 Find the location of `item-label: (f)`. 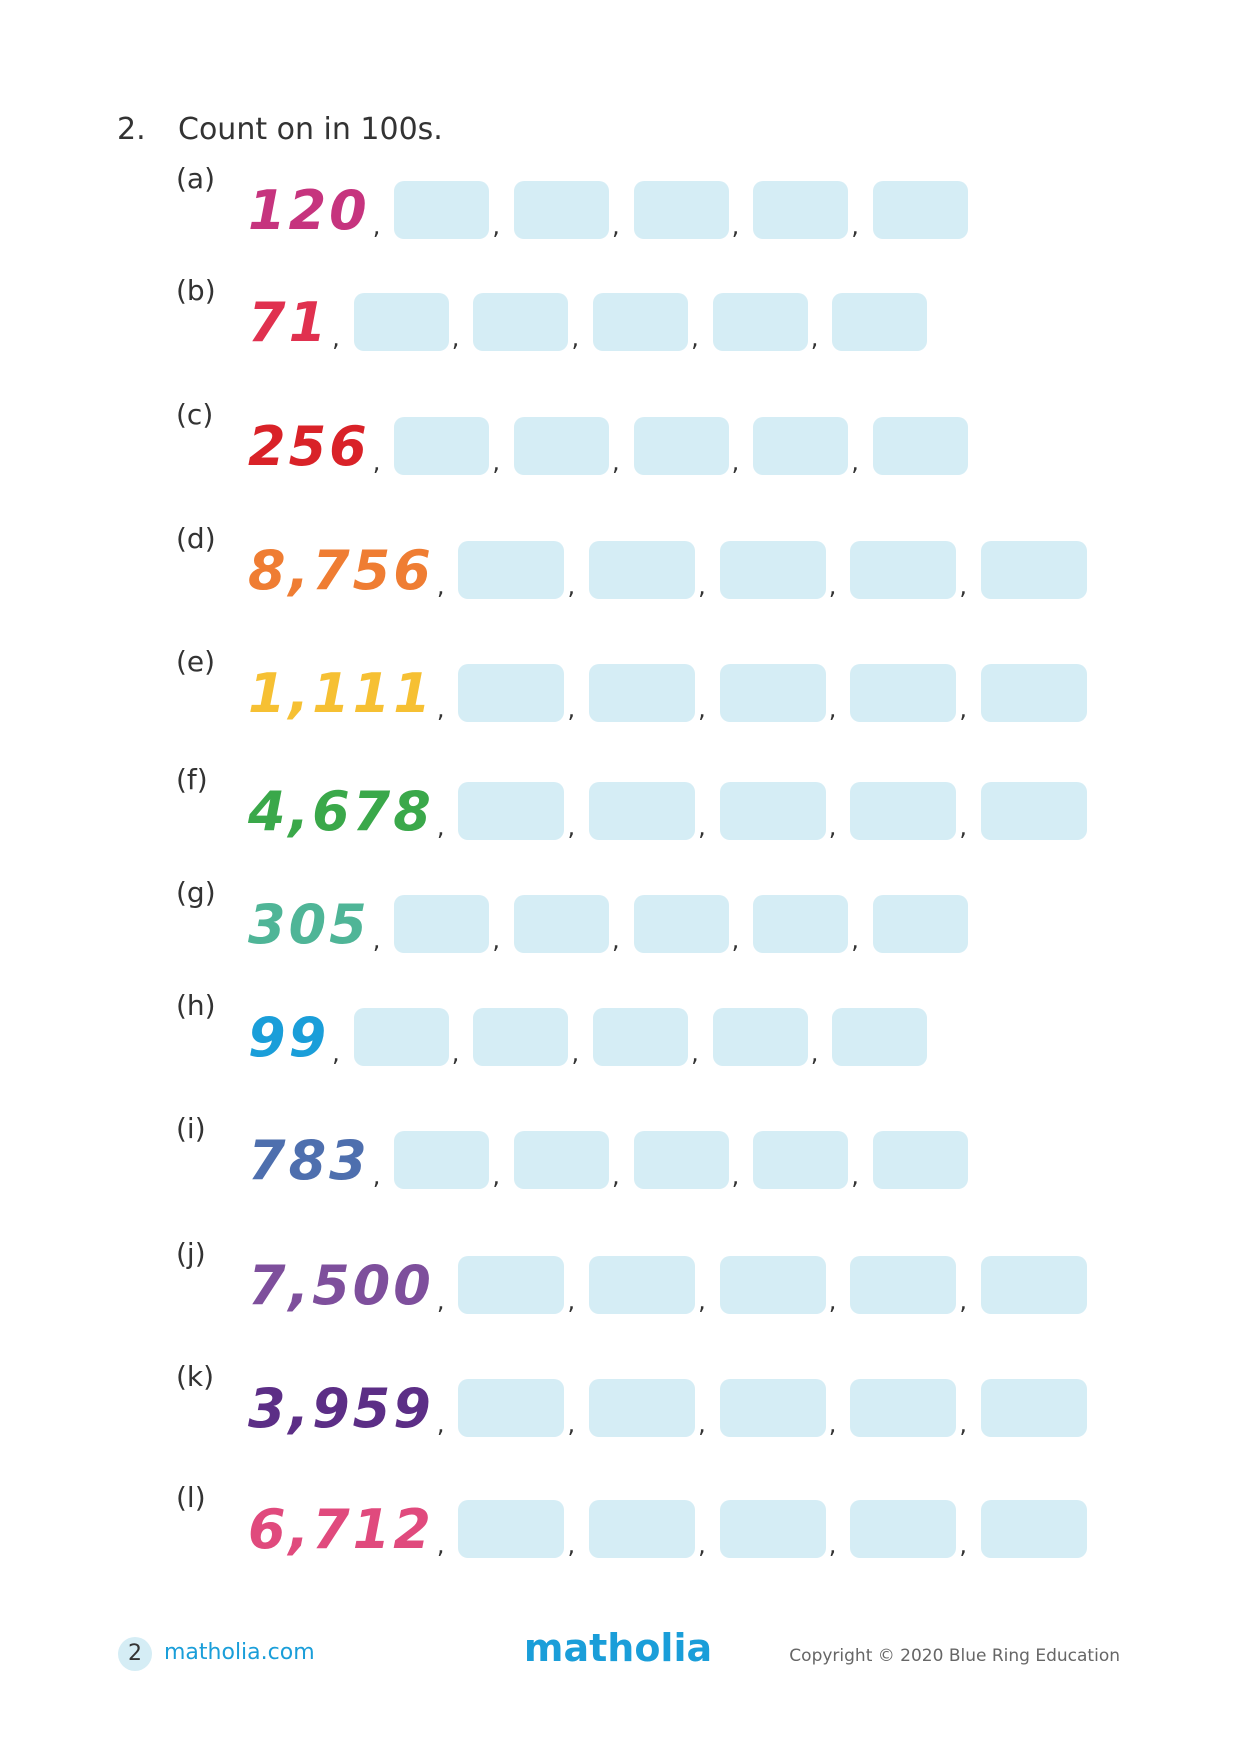

item-label: (f) is located at coordinates (192, 779).